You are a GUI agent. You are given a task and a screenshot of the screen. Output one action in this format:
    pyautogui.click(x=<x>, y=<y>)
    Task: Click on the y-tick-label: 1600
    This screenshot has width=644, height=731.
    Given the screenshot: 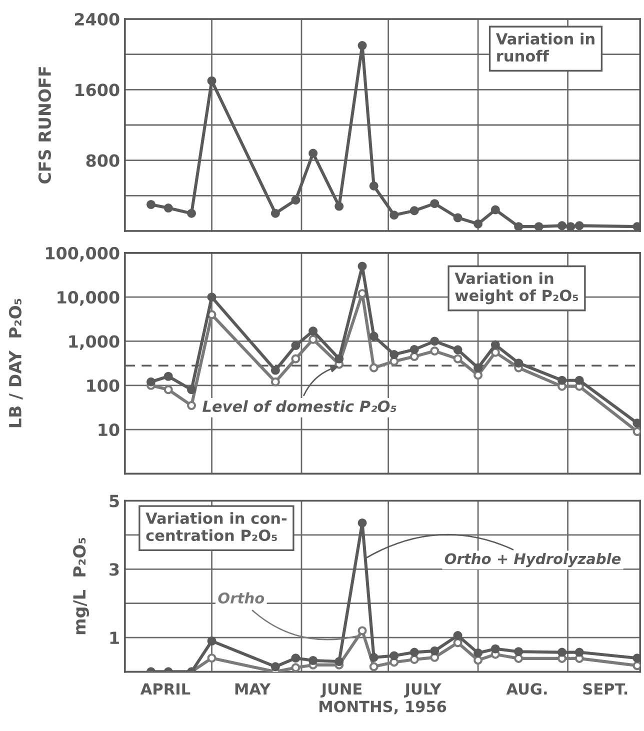 What is the action you would take?
    pyautogui.click(x=98, y=90)
    